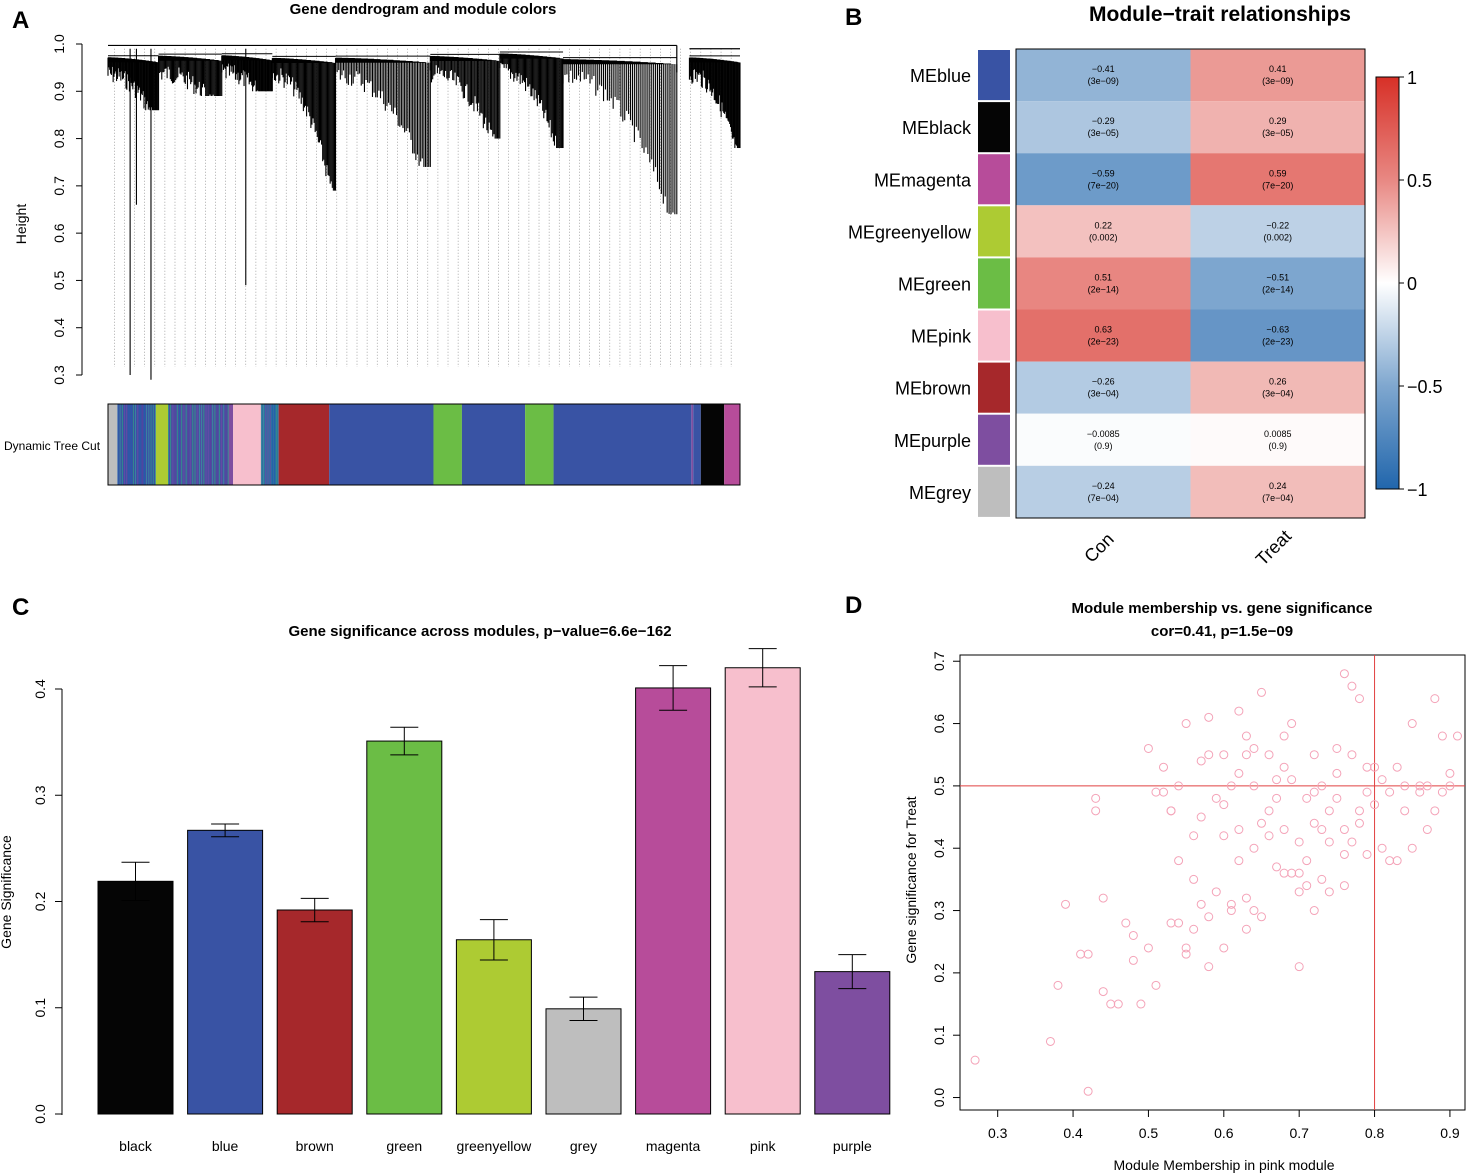  What do you see at coordinates (1277, 179) in the screenshot?
I see `panel-b-cell-treat` at bounding box center [1277, 179].